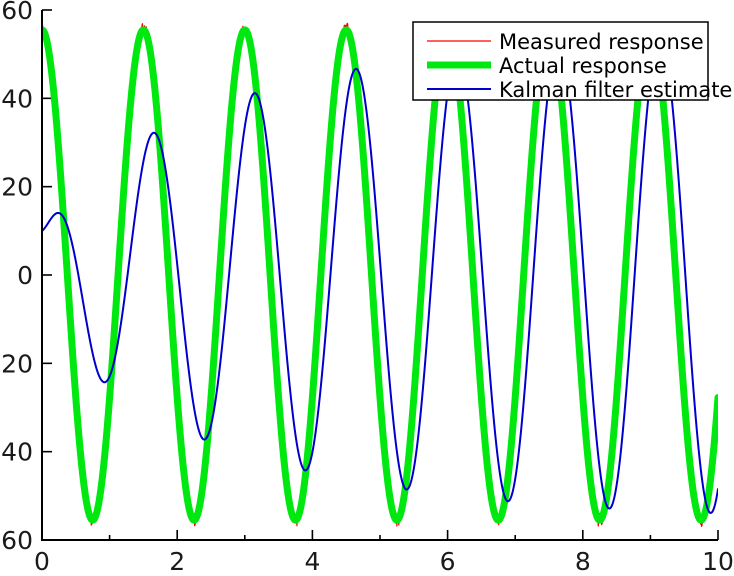  What do you see at coordinates (17, 187) in the screenshot?
I see `y-tick-label: 20` at bounding box center [17, 187].